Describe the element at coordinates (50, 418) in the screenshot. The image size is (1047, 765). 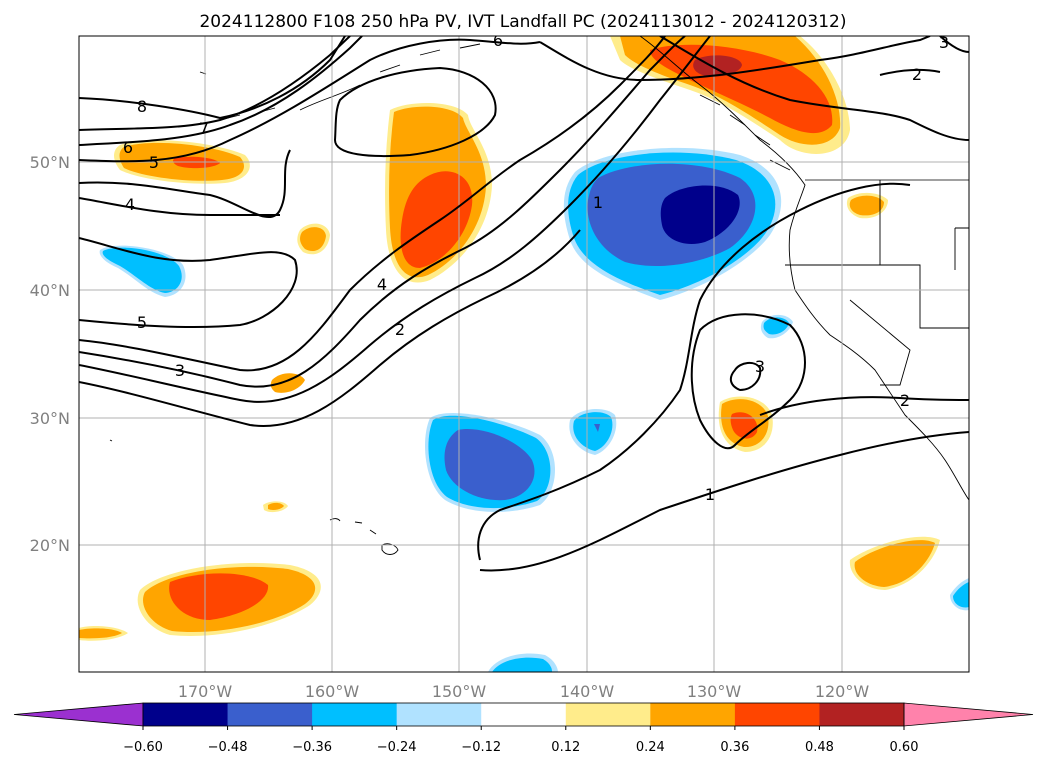
I see `lat-tick-label: 30°N` at that location.